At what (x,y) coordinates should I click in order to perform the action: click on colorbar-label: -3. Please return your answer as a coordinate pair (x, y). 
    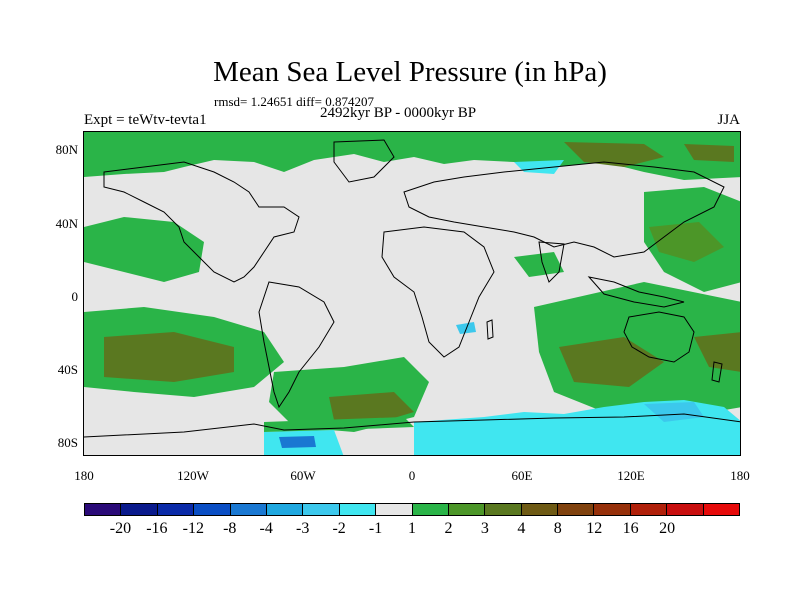
    Looking at the image, I should click on (302, 528).